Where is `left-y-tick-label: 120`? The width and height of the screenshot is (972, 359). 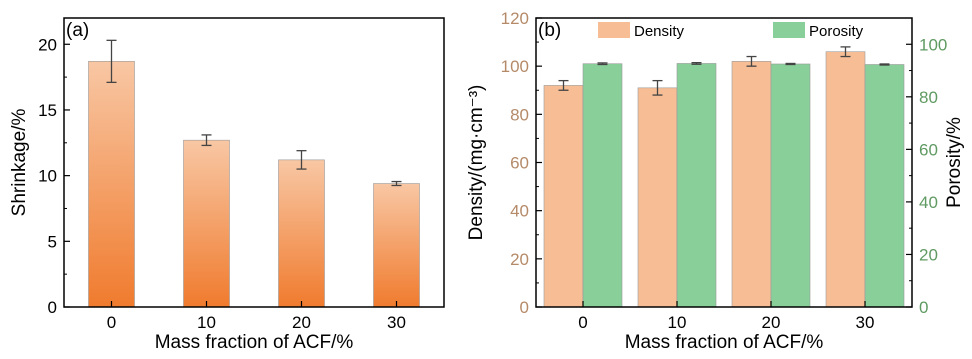 left-y-tick-label: 120 is located at coordinates (515, 18).